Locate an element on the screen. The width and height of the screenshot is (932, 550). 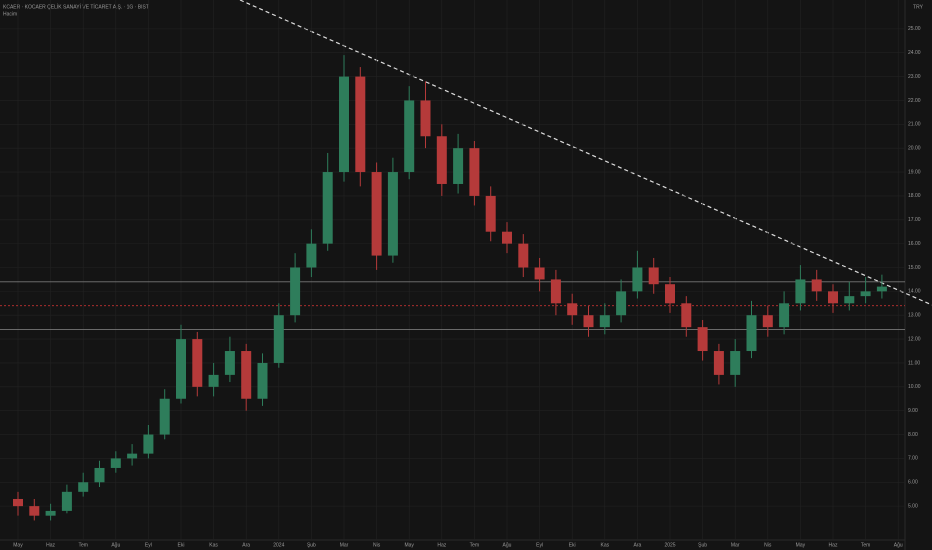
x-tick-label: 2024 is located at coordinates (278, 545).